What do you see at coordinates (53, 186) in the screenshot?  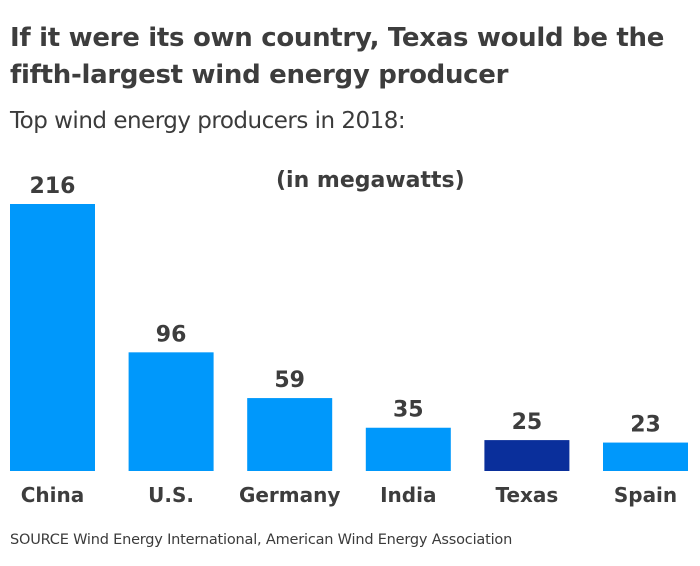 I see `value-label-china: 216` at bounding box center [53, 186].